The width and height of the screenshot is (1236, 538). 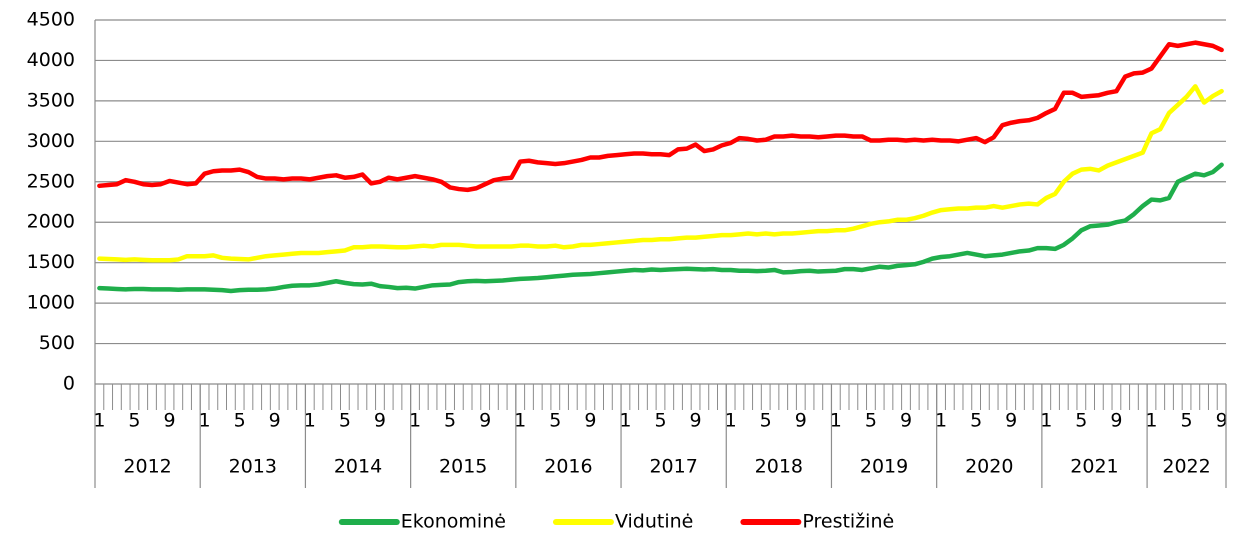 I want to click on legend-label: Prestižinė, so click(x=848, y=522).